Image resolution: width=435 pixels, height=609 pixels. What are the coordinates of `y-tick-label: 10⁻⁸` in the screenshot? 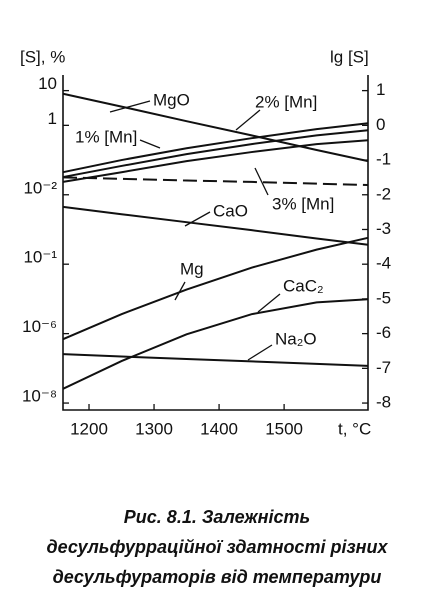 It's located at (39, 396).